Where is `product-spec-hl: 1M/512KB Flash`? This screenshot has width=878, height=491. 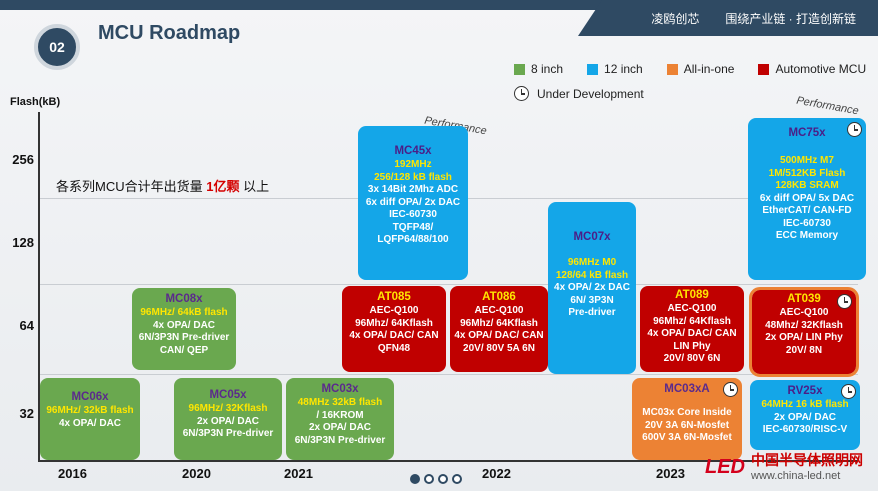 product-spec-hl: 1M/512KB Flash is located at coordinates (807, 173).